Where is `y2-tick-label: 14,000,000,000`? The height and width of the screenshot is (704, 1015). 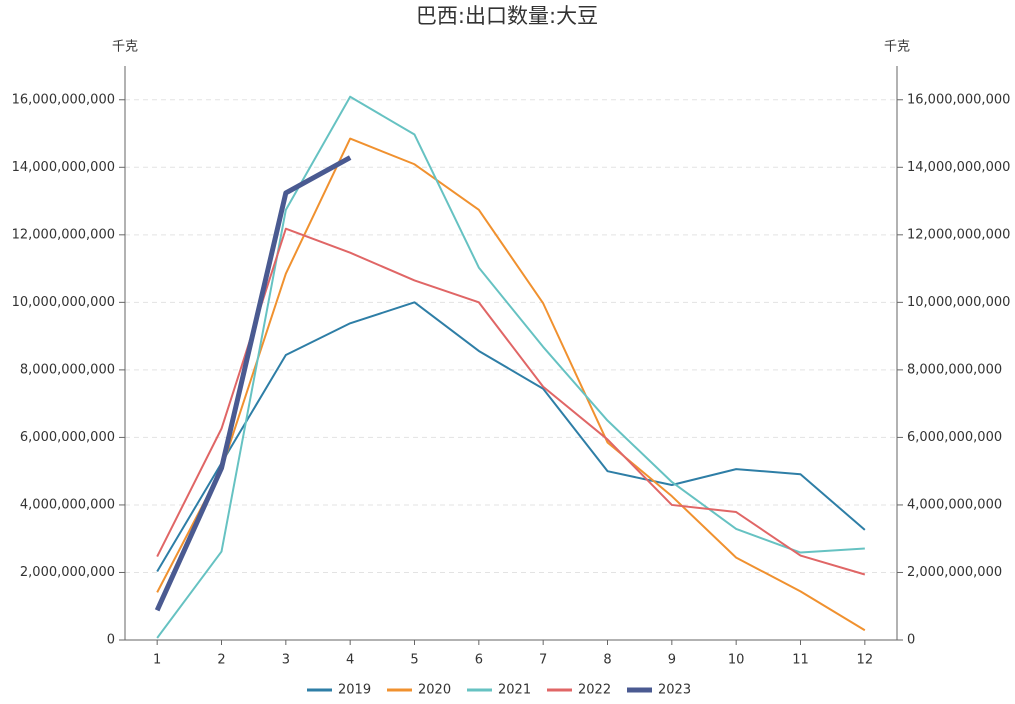 y2-tick-label: 14,000,000,000 is located at coordinates (958, 167).